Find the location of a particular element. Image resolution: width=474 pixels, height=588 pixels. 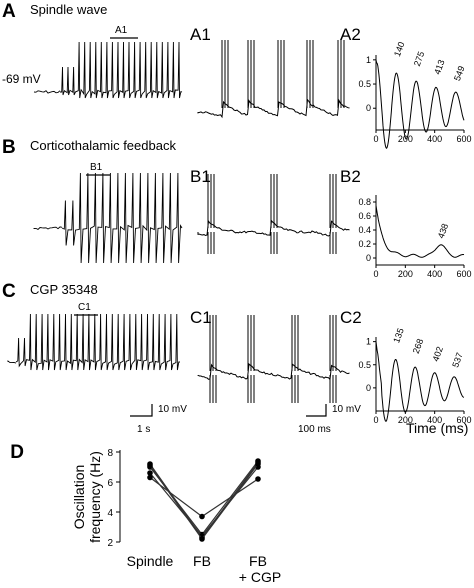

time-axis-label: Time (ms) is located at coordinates (437, 428).